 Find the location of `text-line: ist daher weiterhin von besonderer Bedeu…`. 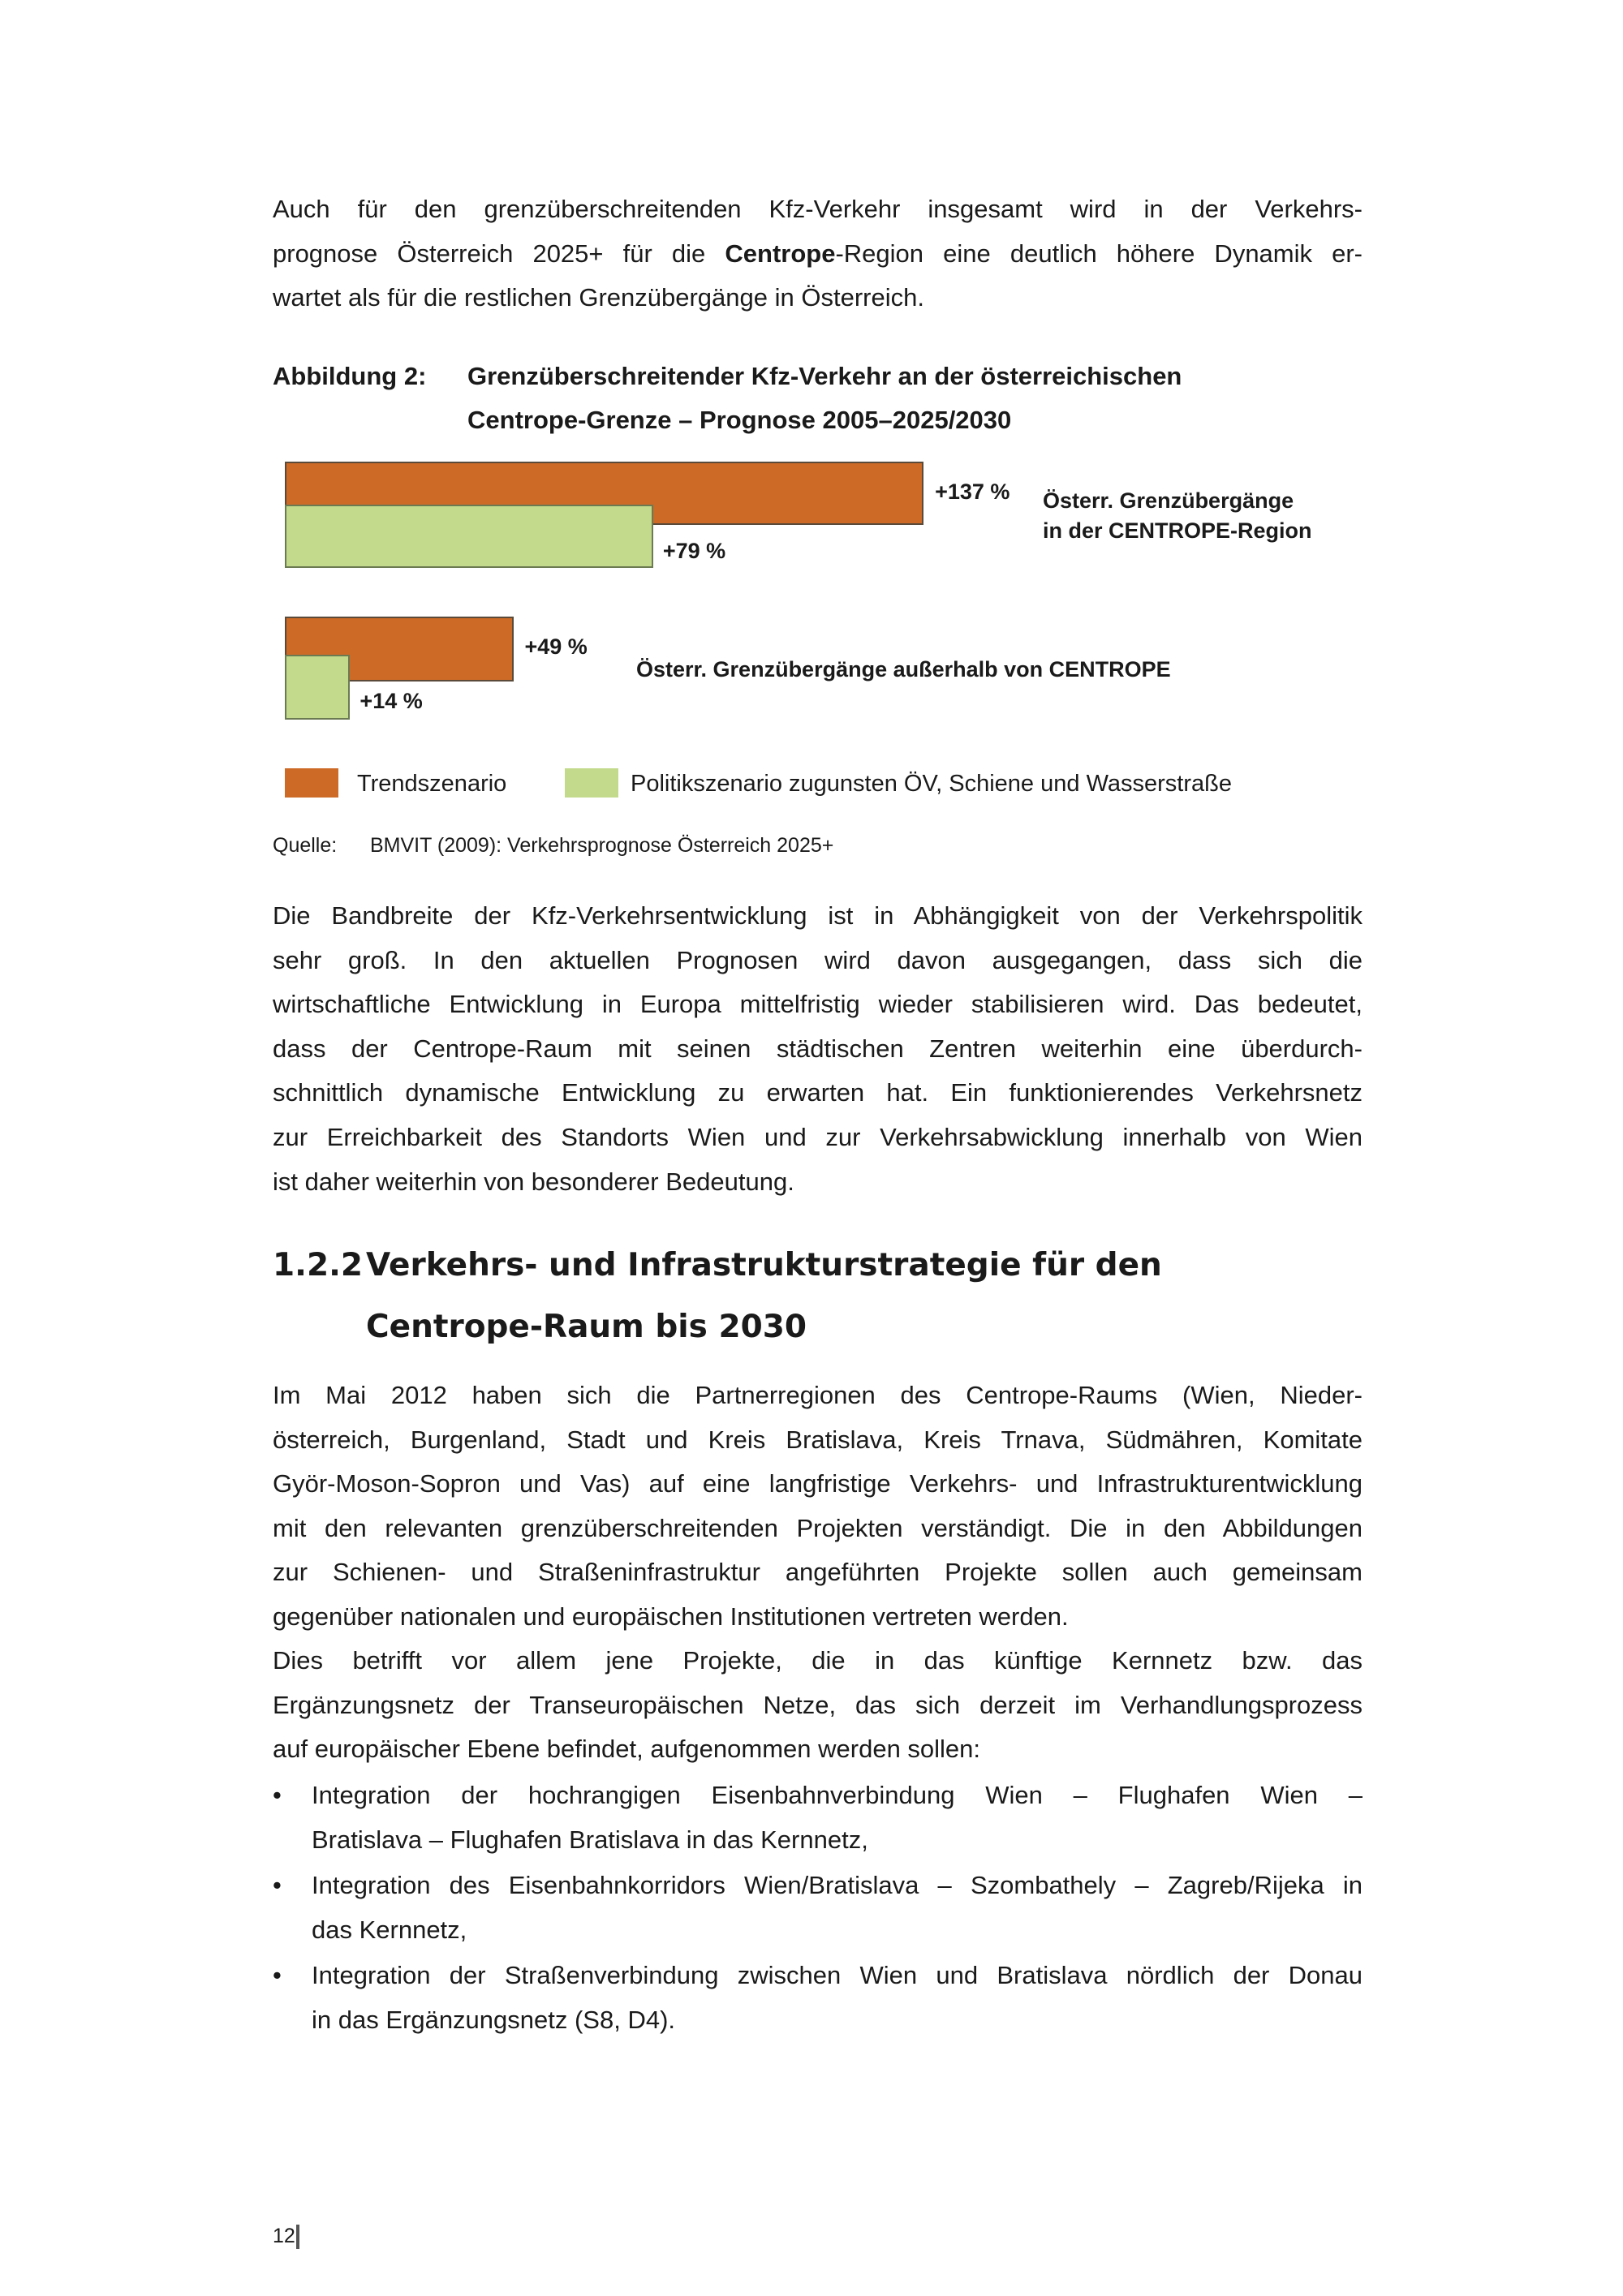

text-line: ist daher weiterhin von besonderer Bedeu… is located at coordinates (533, 1181).